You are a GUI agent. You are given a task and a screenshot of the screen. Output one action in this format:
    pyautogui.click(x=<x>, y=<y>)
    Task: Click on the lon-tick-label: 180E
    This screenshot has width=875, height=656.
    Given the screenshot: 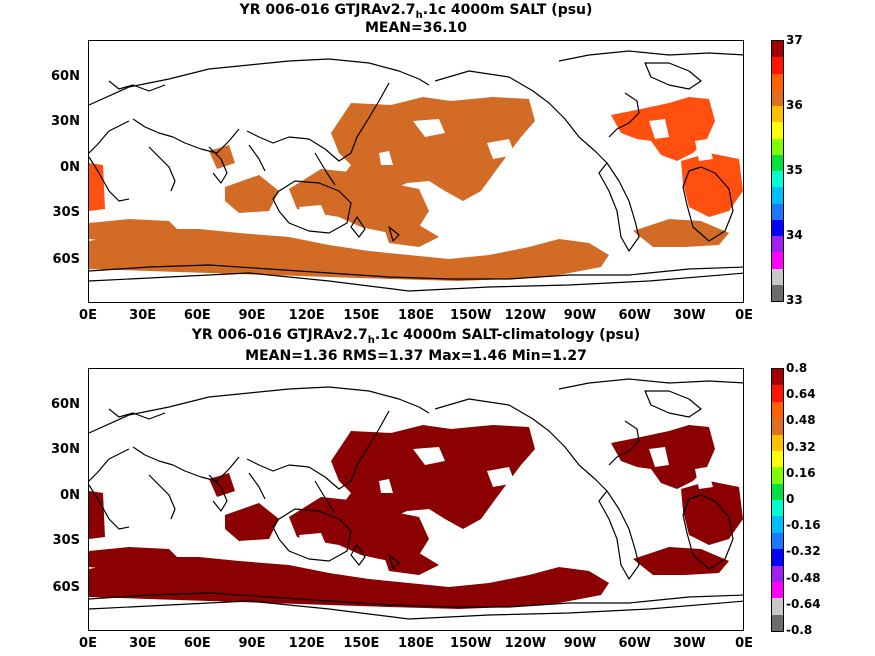 What is the action you would take?
    pyautogui.click(x=416, y=315)
    